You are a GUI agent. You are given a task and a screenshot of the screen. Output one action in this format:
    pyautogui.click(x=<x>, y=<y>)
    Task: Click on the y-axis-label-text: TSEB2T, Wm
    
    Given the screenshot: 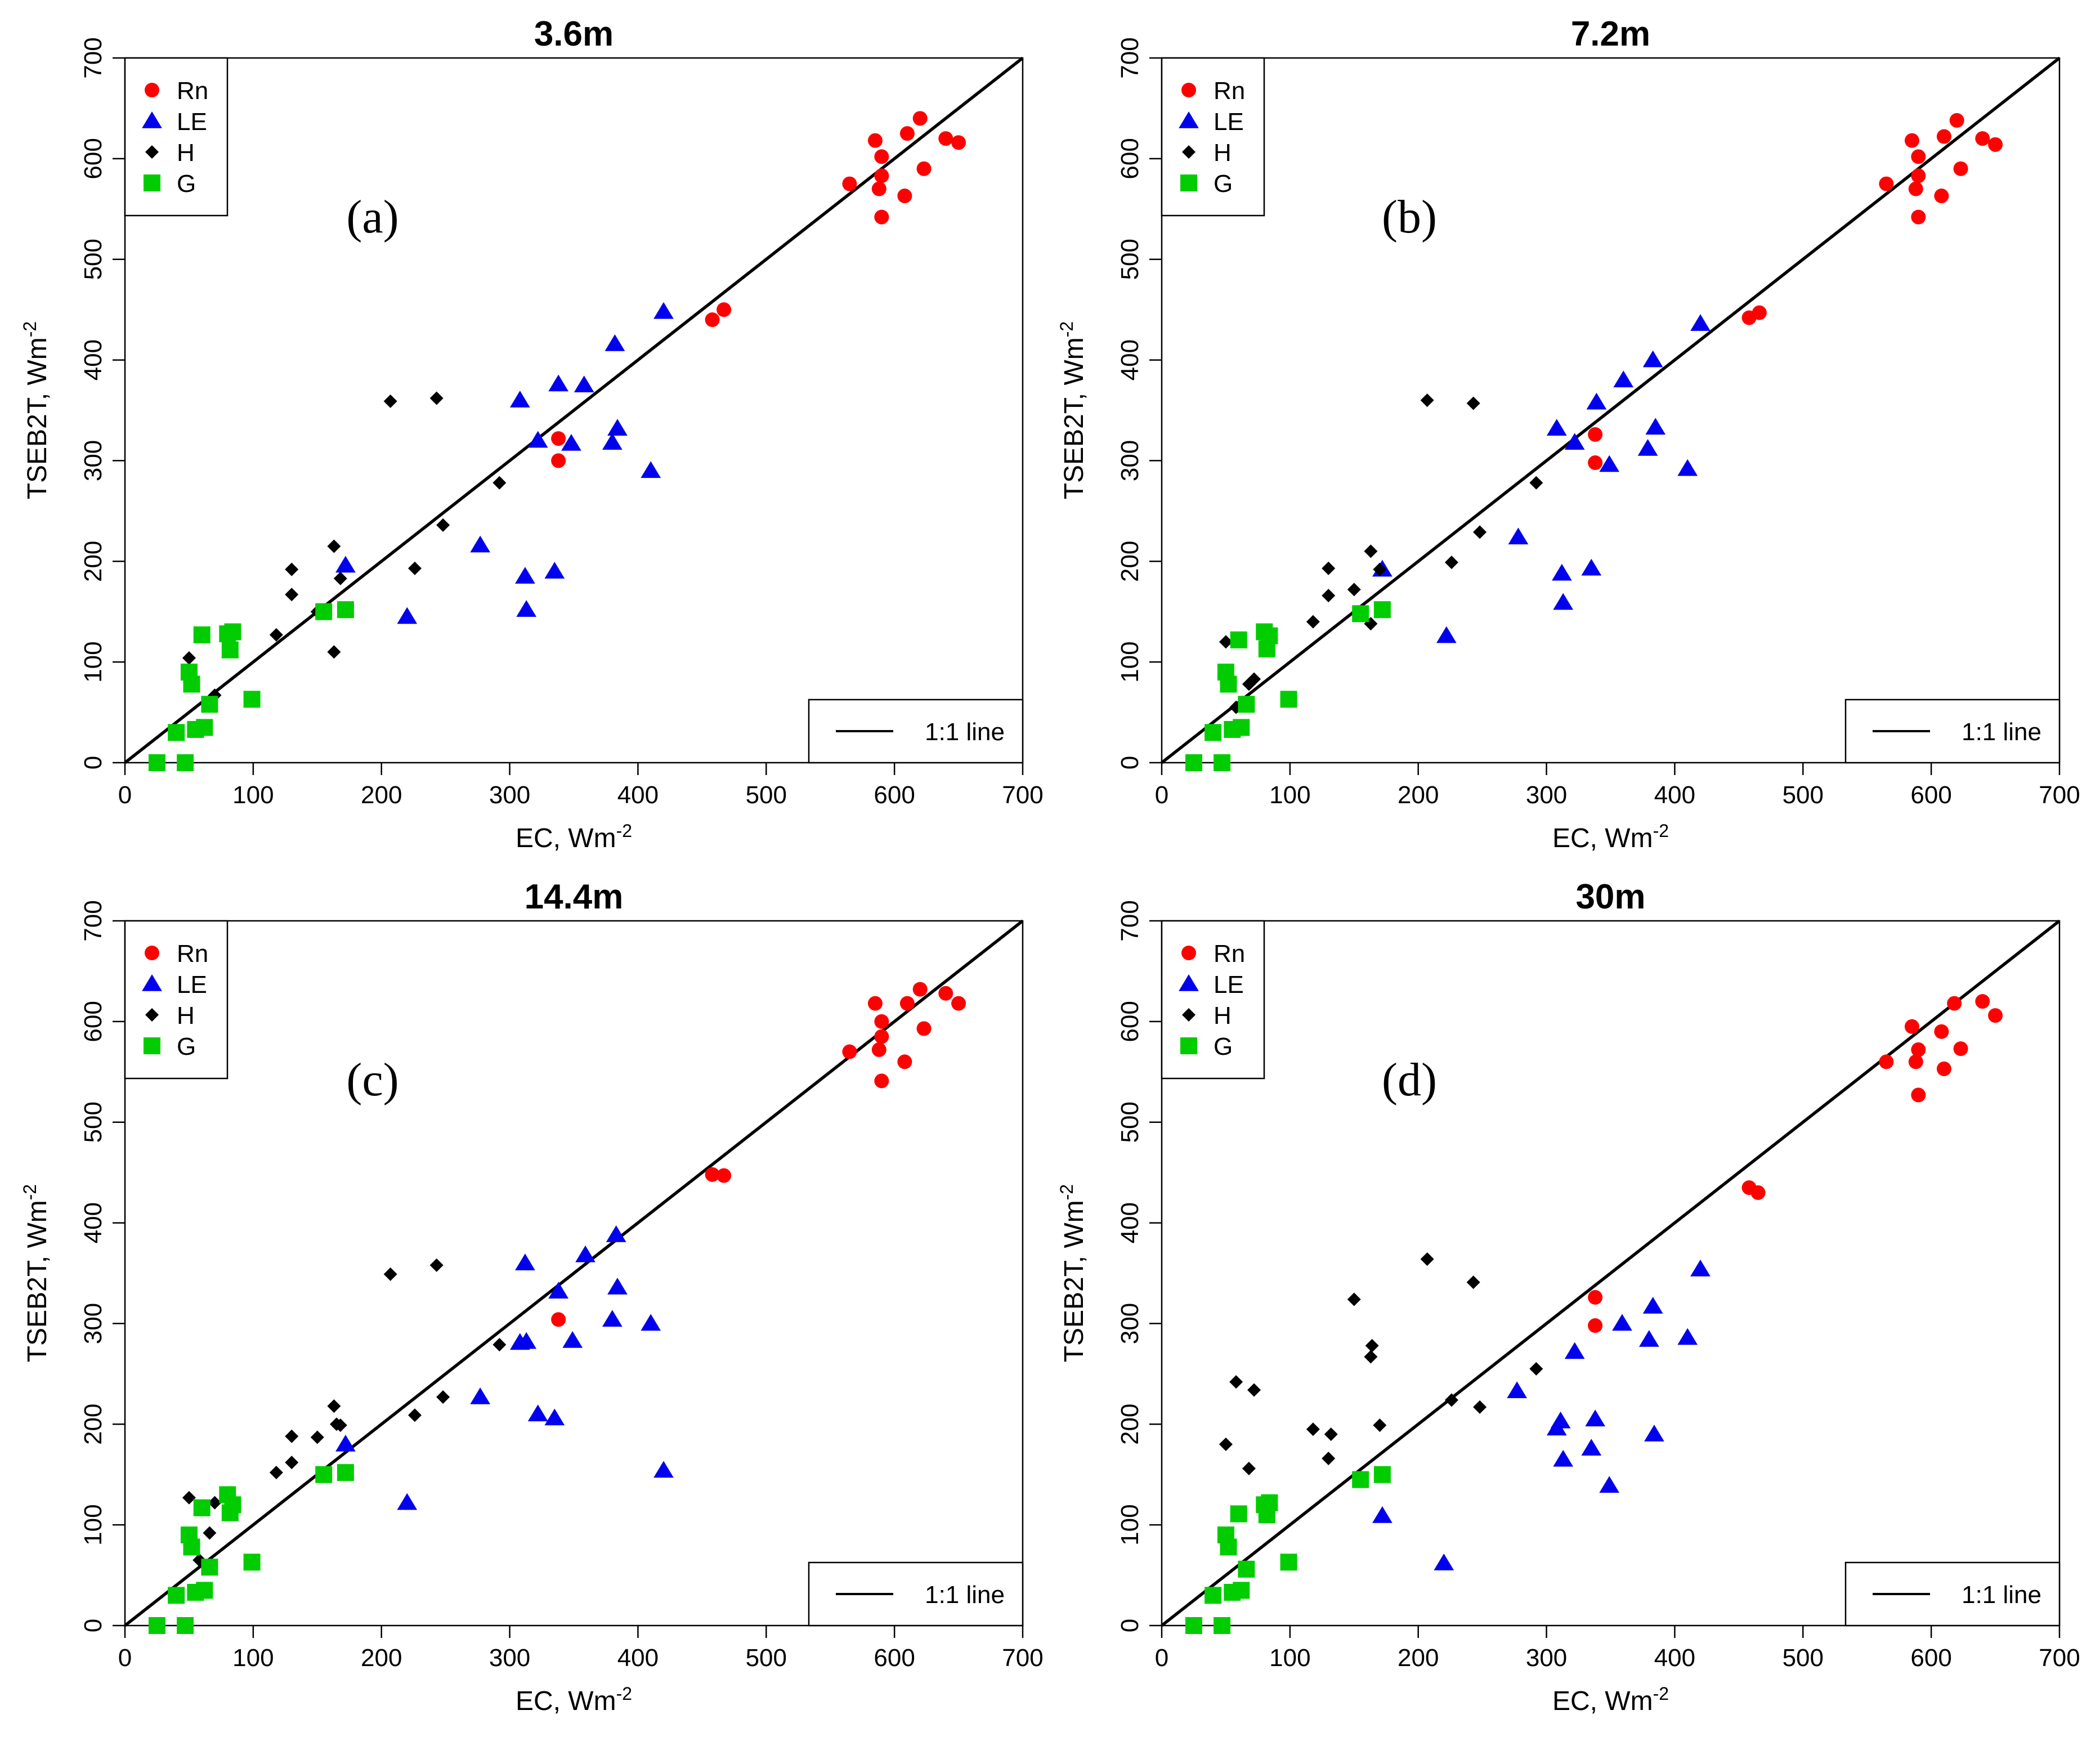 What is the action you would take?
    pyautogui.click(x=1074, y=418)
    